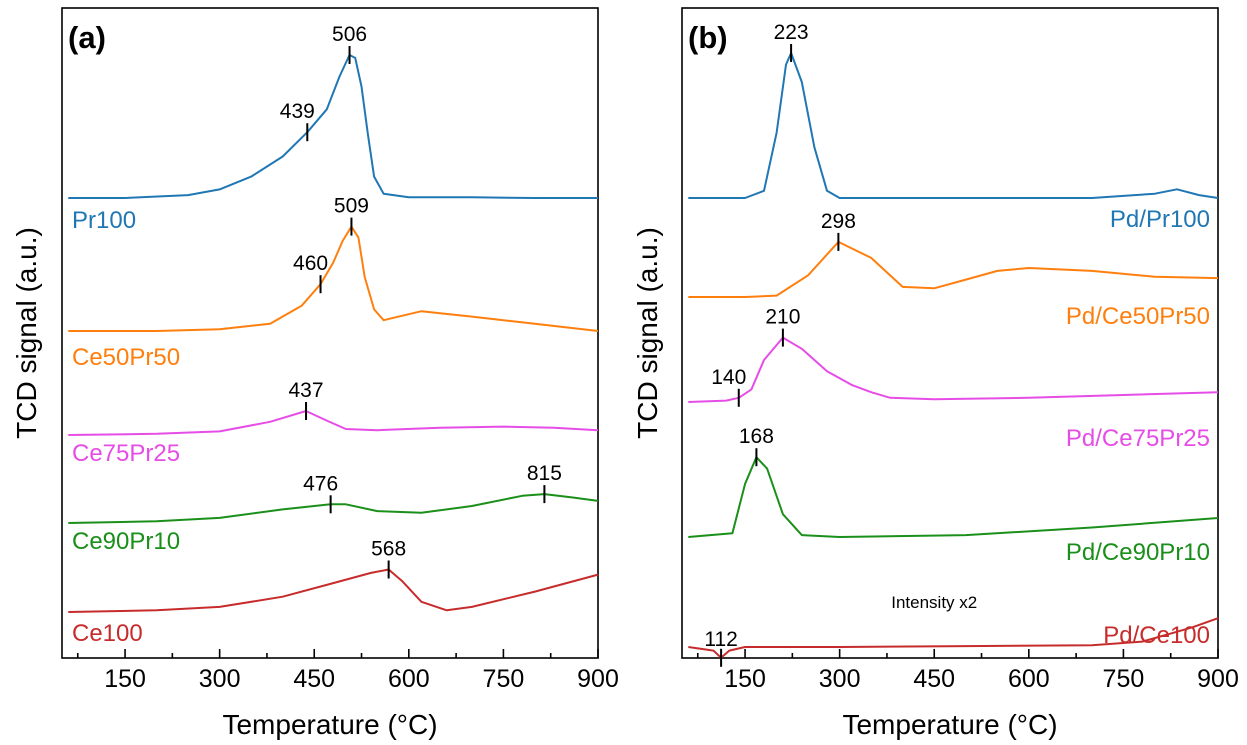 This screenshot has width=1247, height=745. I want to click on series-label: Pd/Ce100, so click(1156, 635).